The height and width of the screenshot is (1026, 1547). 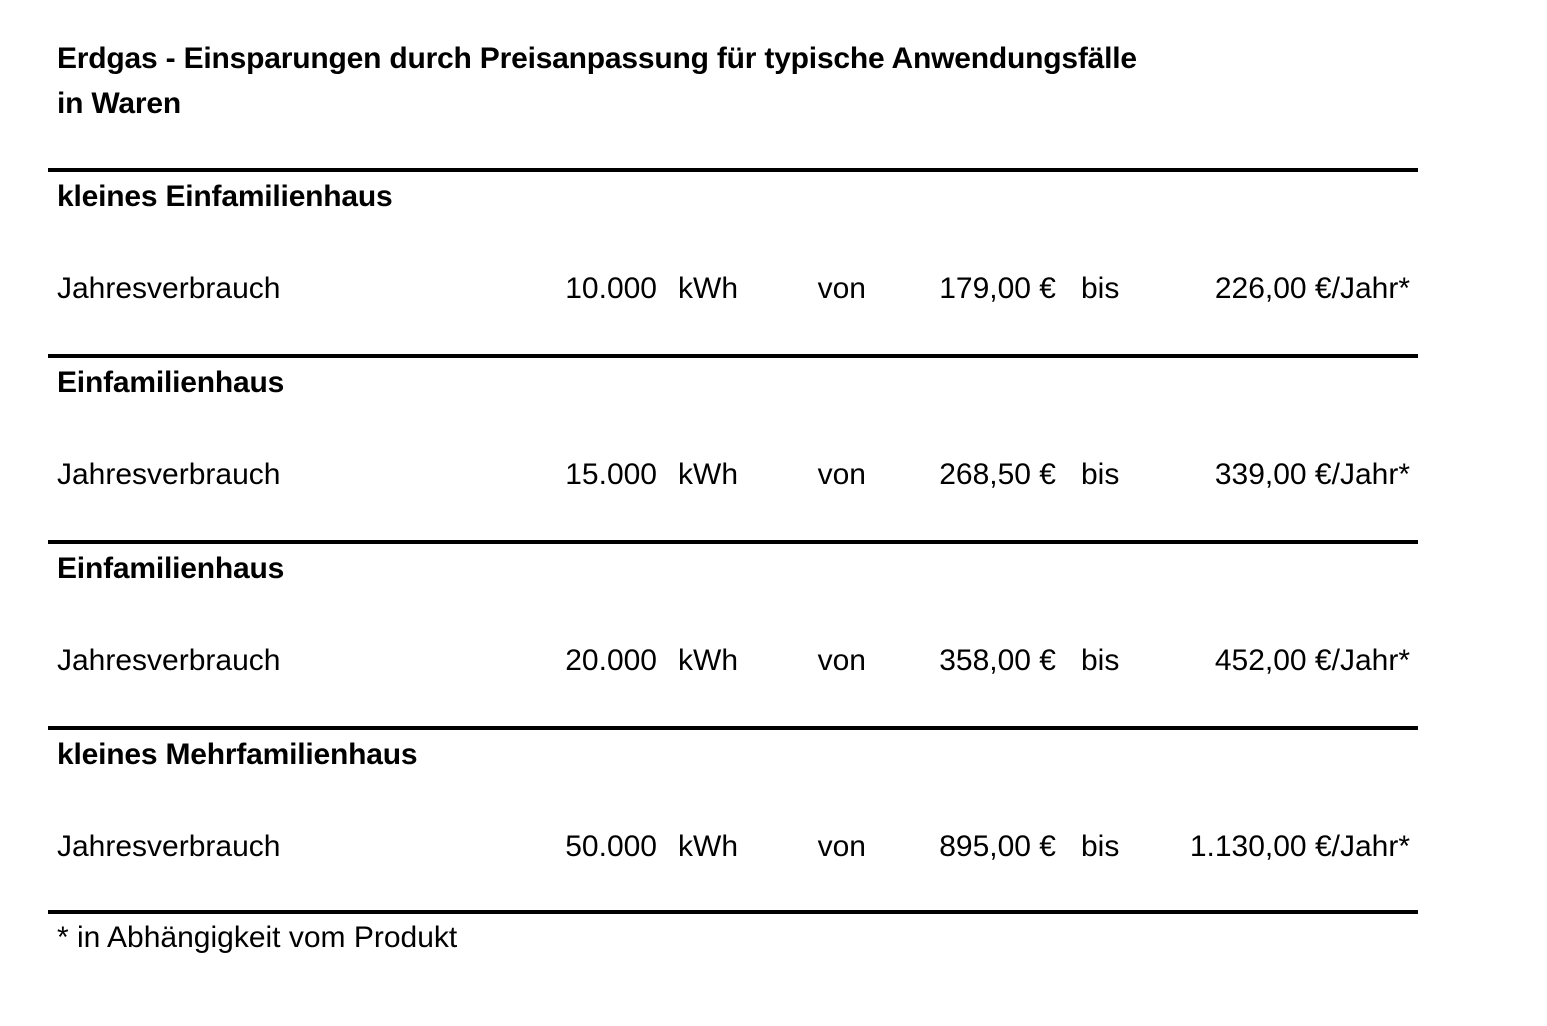 What do you see at coordinates (611, 660) in the screenshot?
I see `consumption-value: 20.000` at bounding box center [611, 660].